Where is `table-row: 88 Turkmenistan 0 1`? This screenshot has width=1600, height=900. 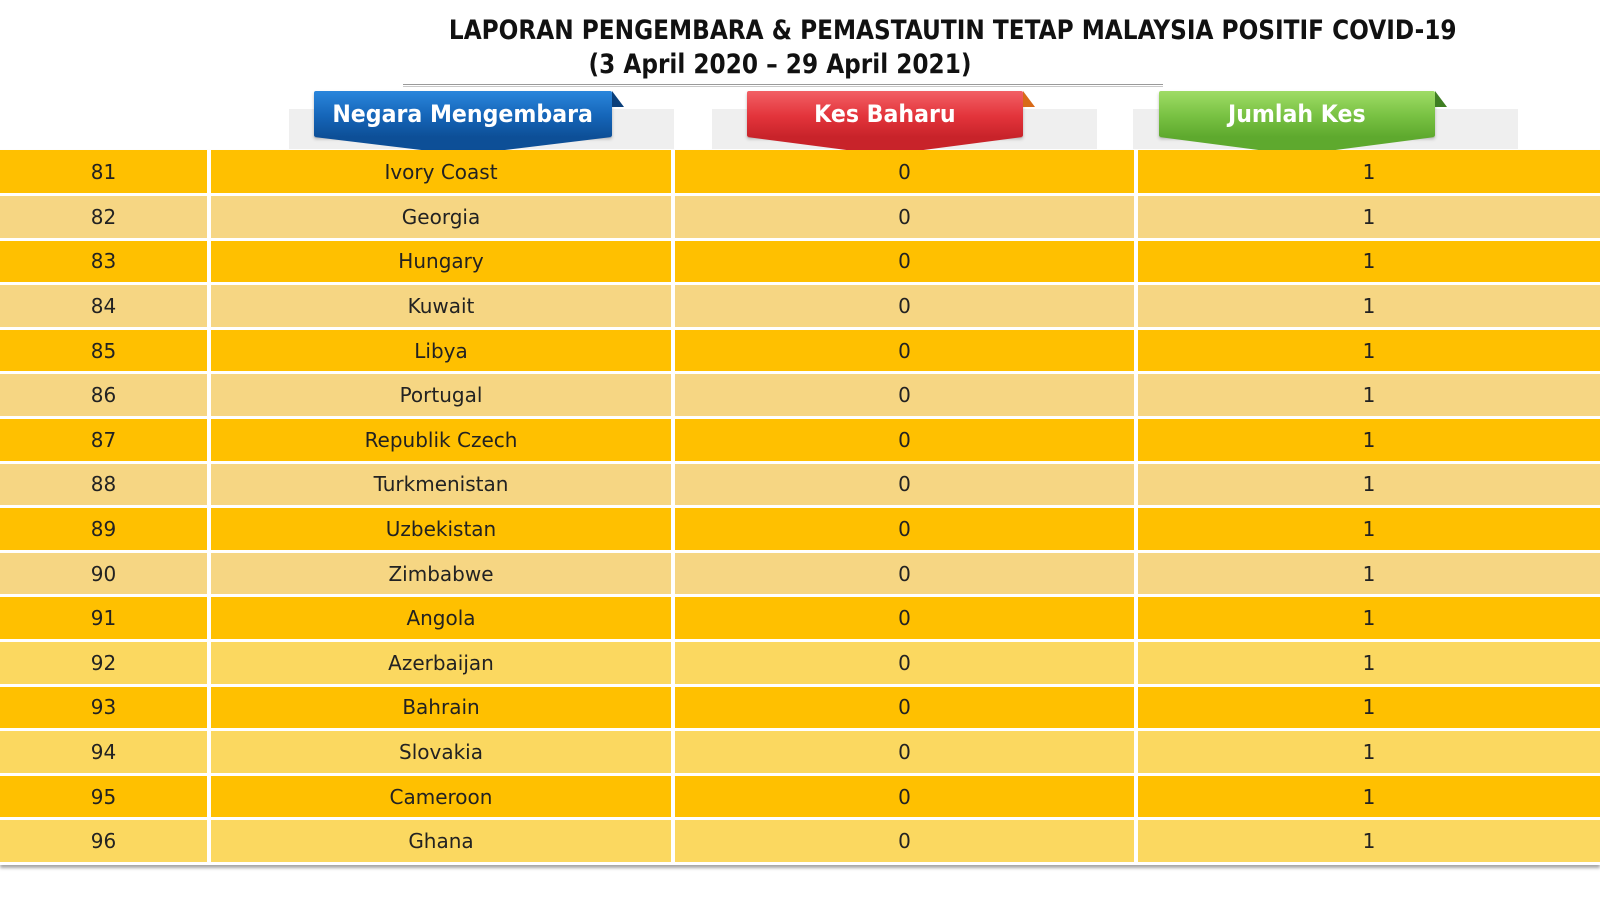
table-row: 88 Turkmenistan 0 1 is located at coordinates (800, 485).